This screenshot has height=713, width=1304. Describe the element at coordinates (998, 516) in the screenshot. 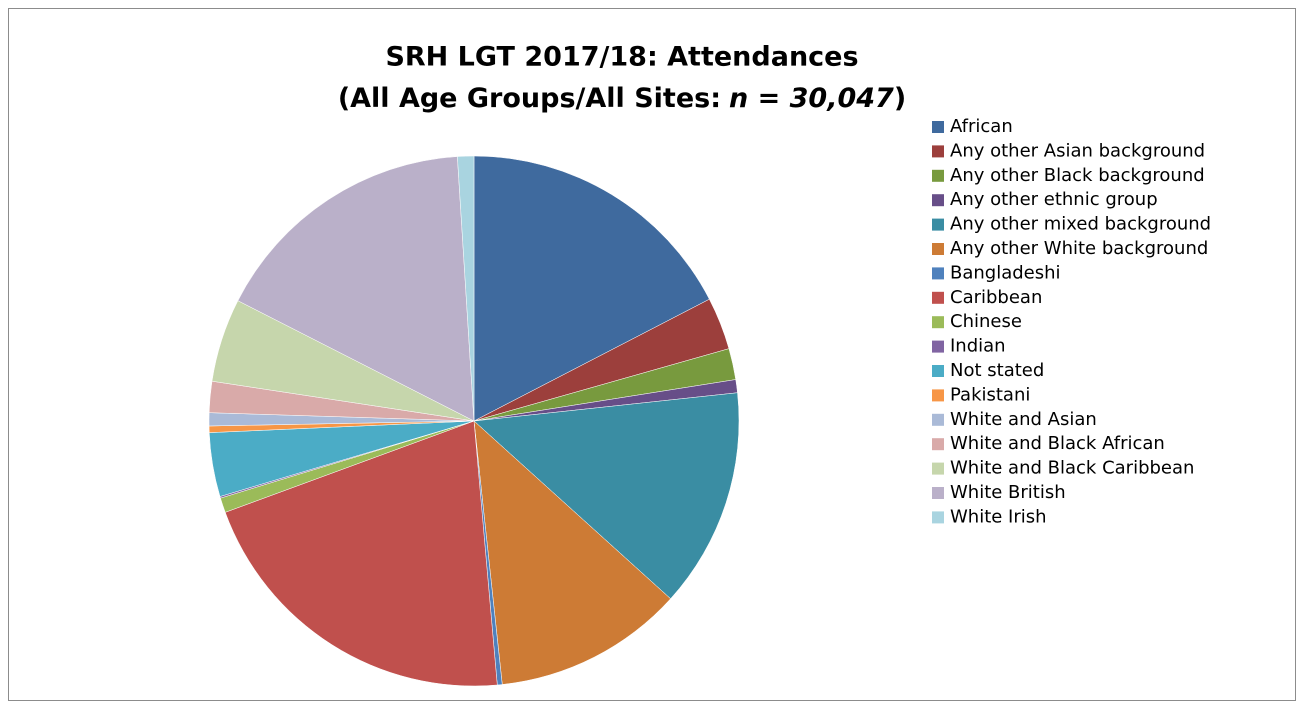

I see `legend-label: White Irish` at that location.